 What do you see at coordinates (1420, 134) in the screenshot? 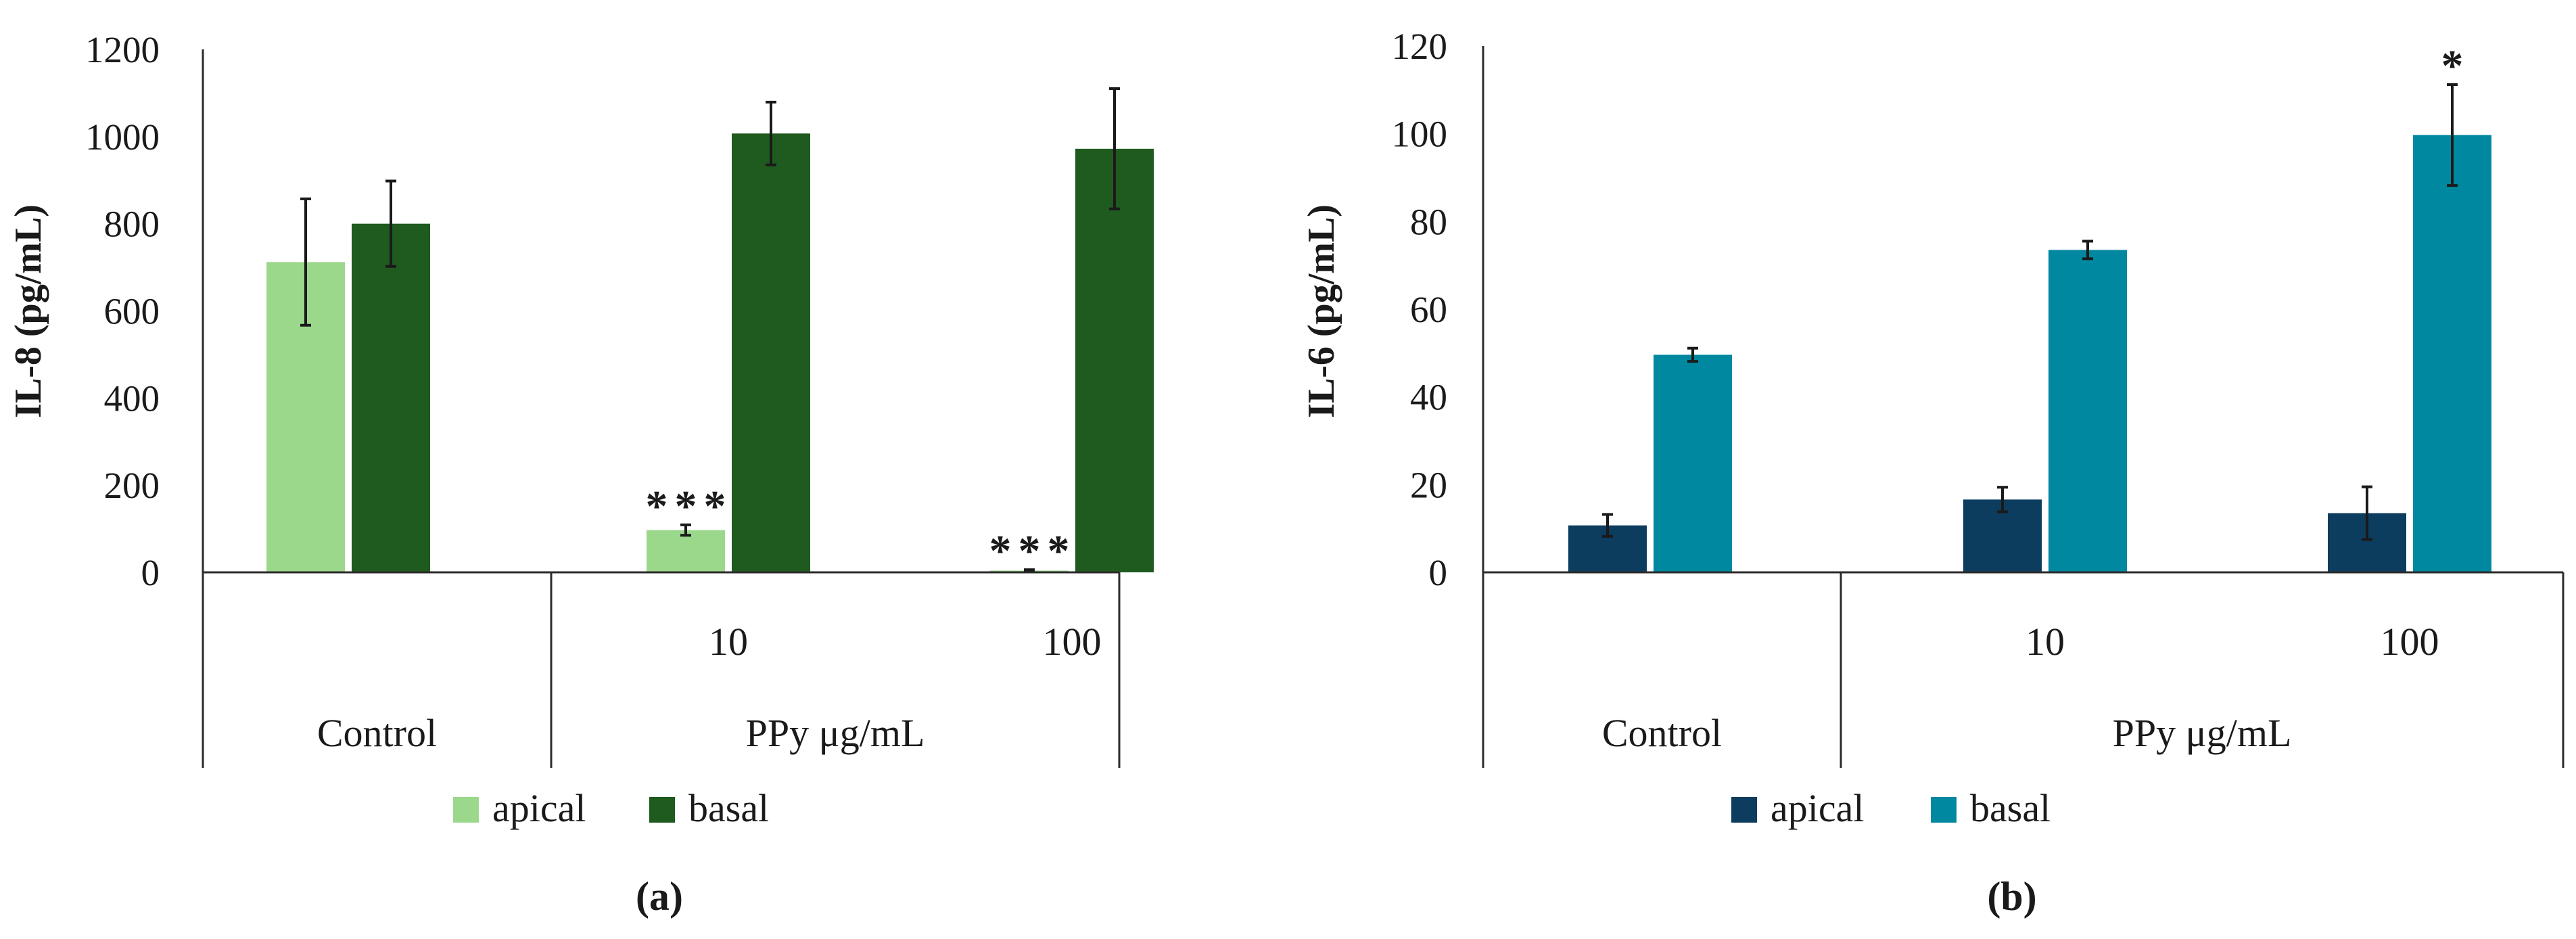
I see `y-tick-label: 100` at bounding box center [1420, 134].